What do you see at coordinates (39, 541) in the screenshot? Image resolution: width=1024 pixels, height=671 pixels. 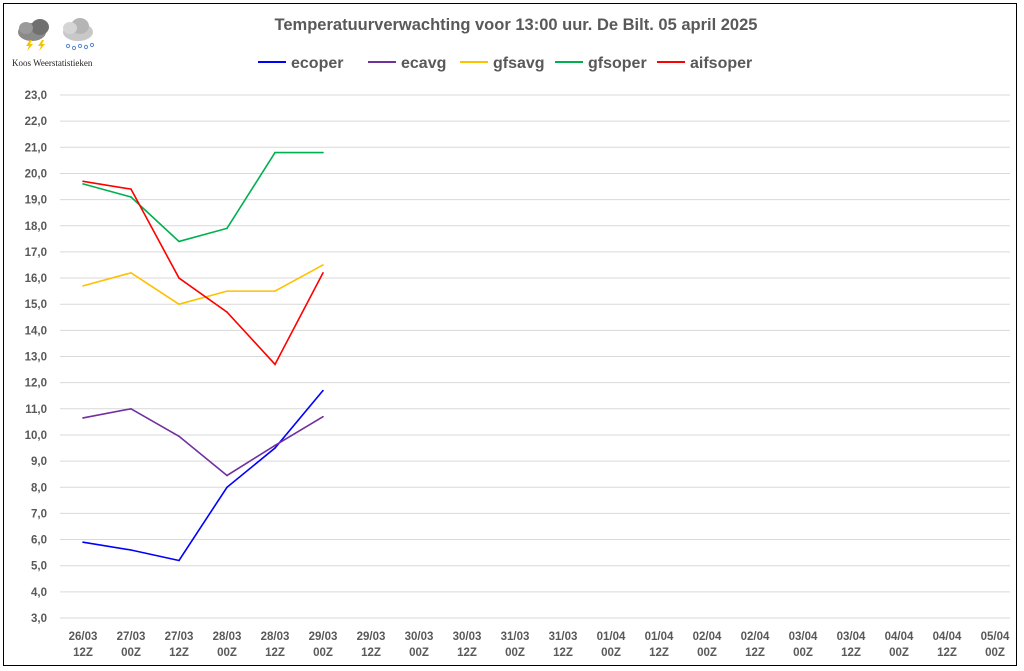 I see `y-tick-label: 6,0` at bounding box center [39, 541].